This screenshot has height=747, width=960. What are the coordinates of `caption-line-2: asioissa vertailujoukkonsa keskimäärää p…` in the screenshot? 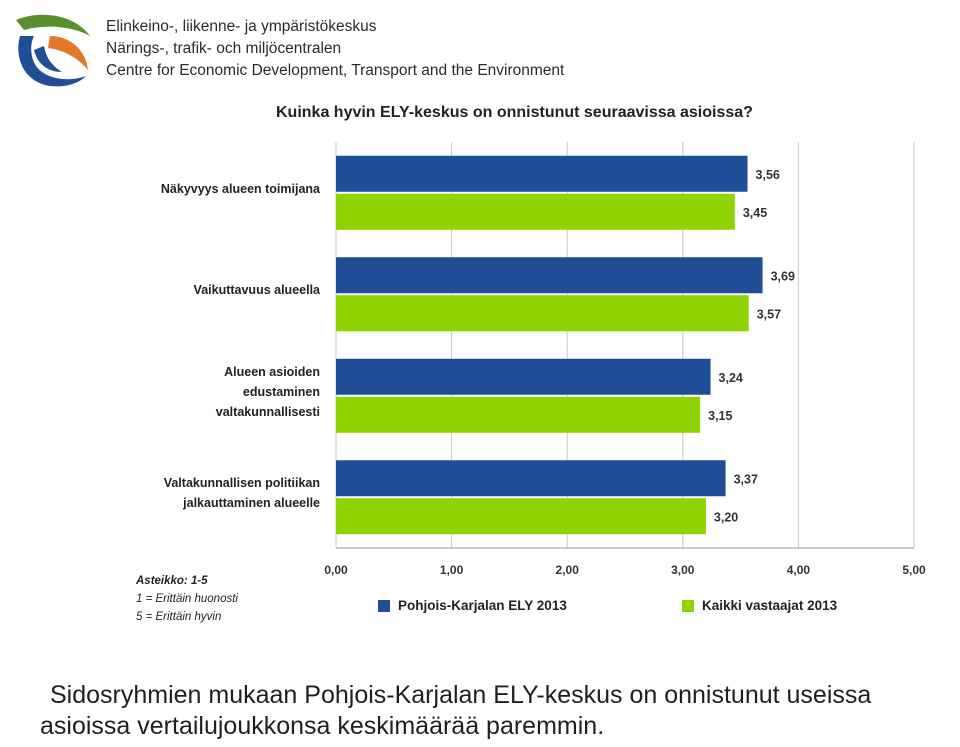 It's located at (322, 726).